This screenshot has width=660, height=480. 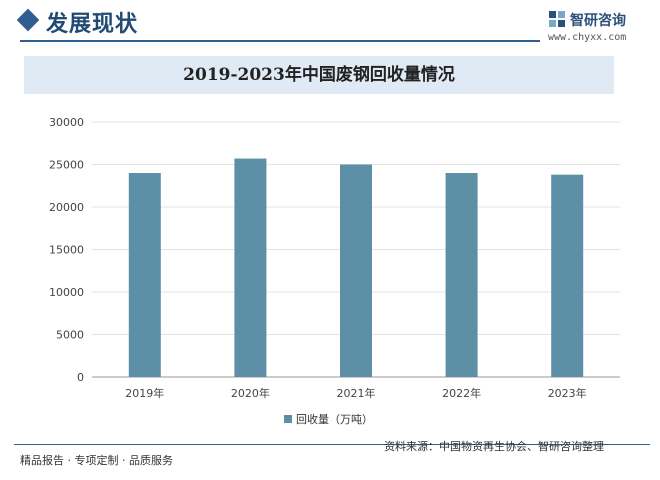 I want to click on logo-url: www.chyxx.com, so click(x=587, y=37).